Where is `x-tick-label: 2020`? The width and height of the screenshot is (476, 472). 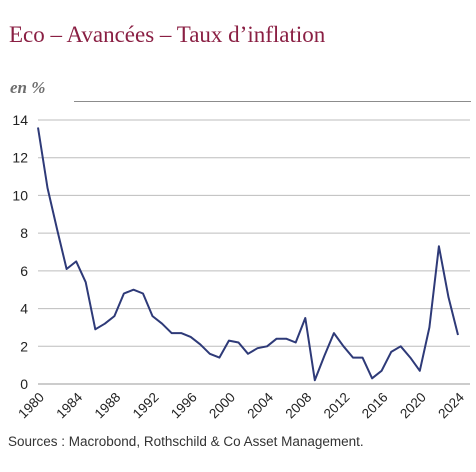 x-tick-label: 2020 is located at coordinates (413, 406).